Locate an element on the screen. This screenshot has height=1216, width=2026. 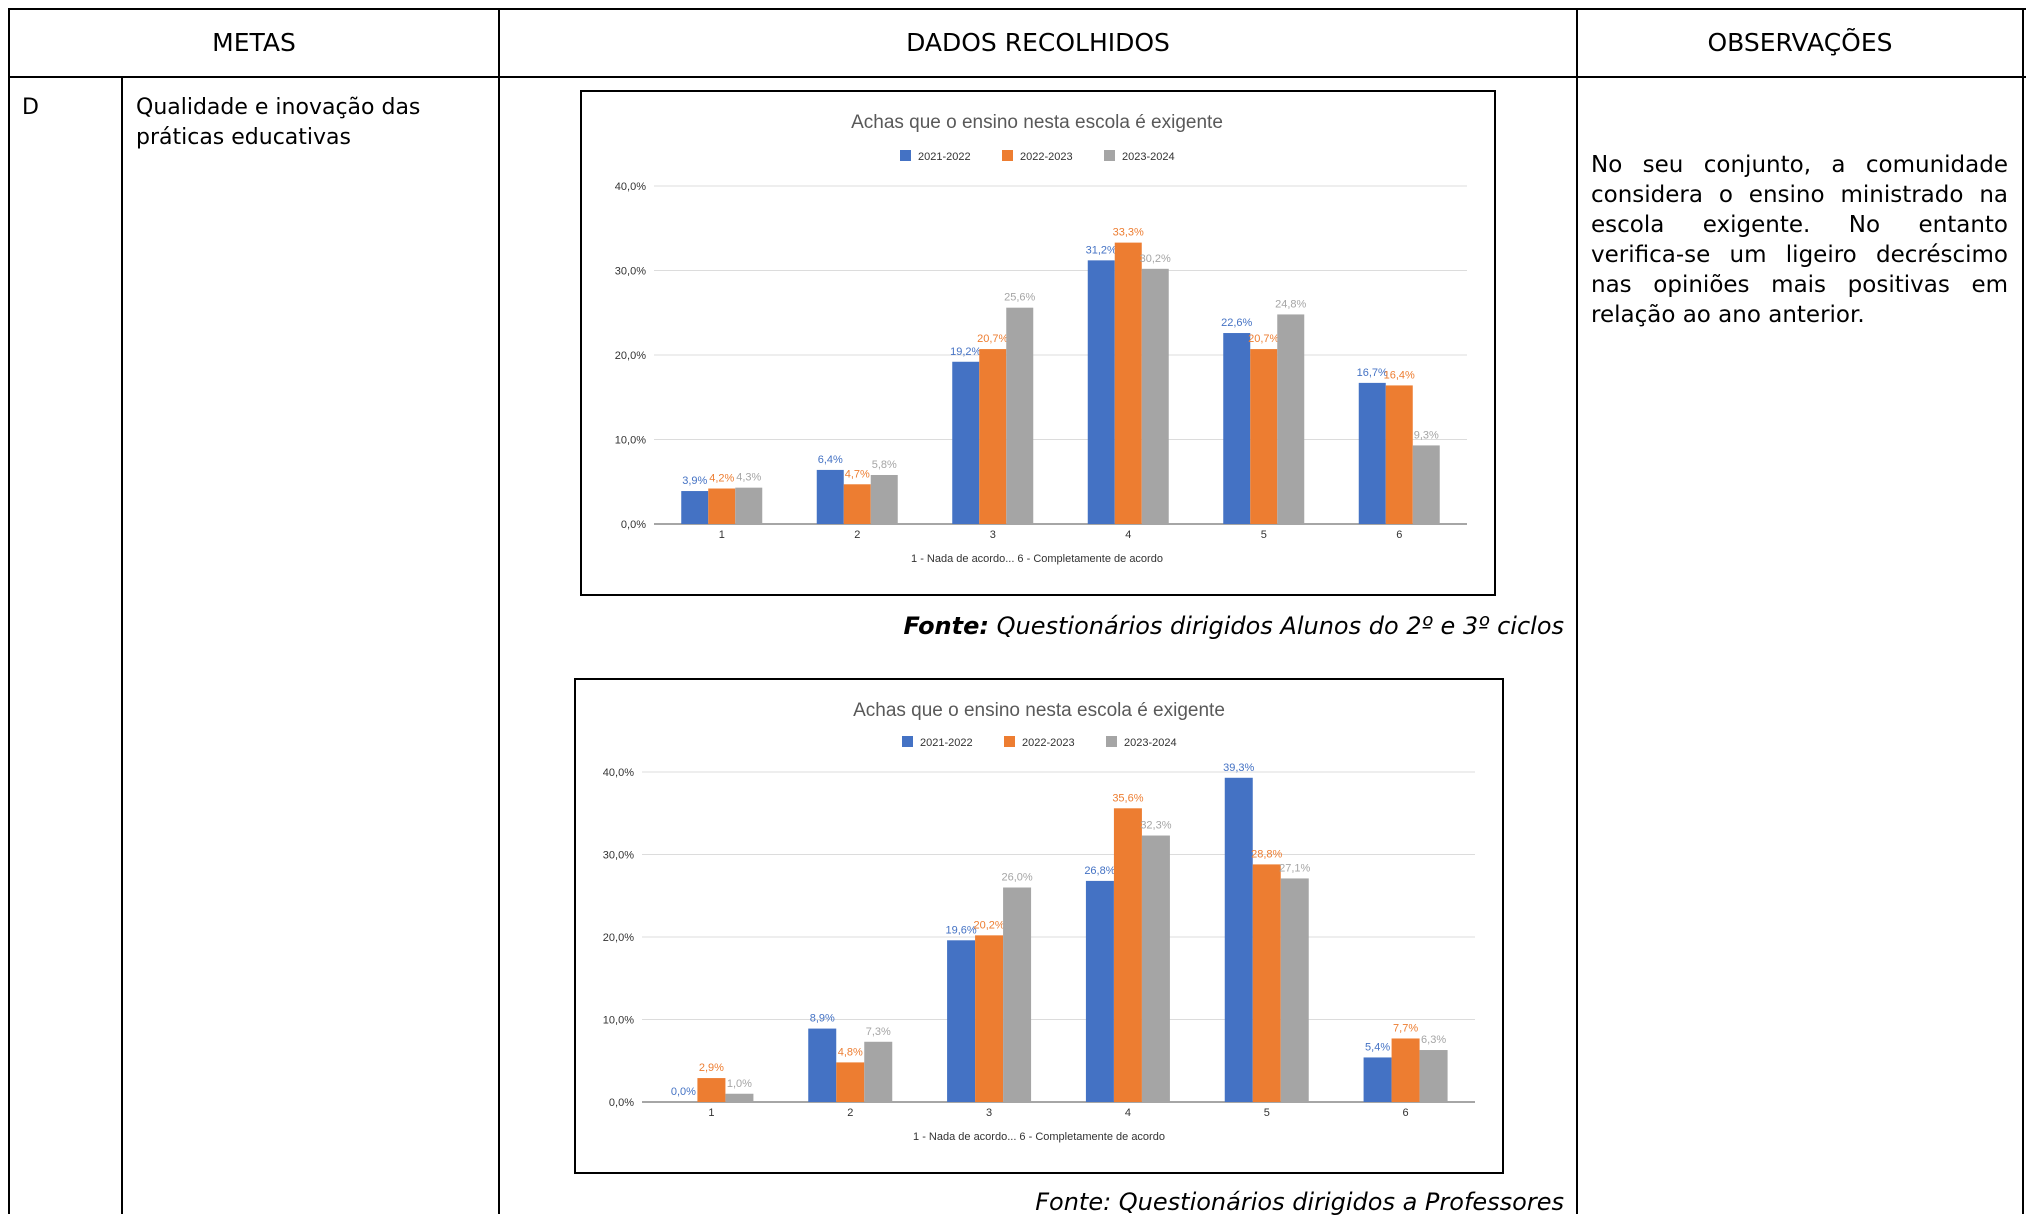
data-label: 3,9% is located at coordinates (694, 481).